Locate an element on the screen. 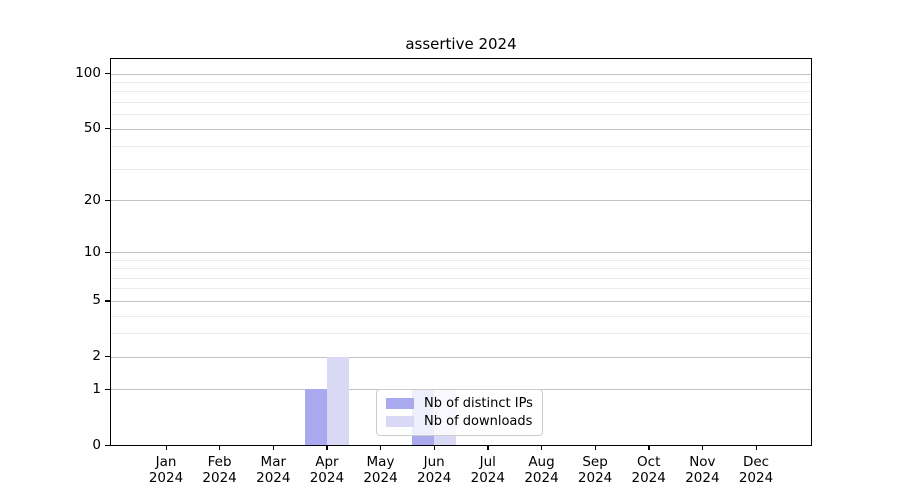 This screenshot has width=900, height=500. x-tick-label-aug: Aug 2024 is located at coordinates (542, 470).